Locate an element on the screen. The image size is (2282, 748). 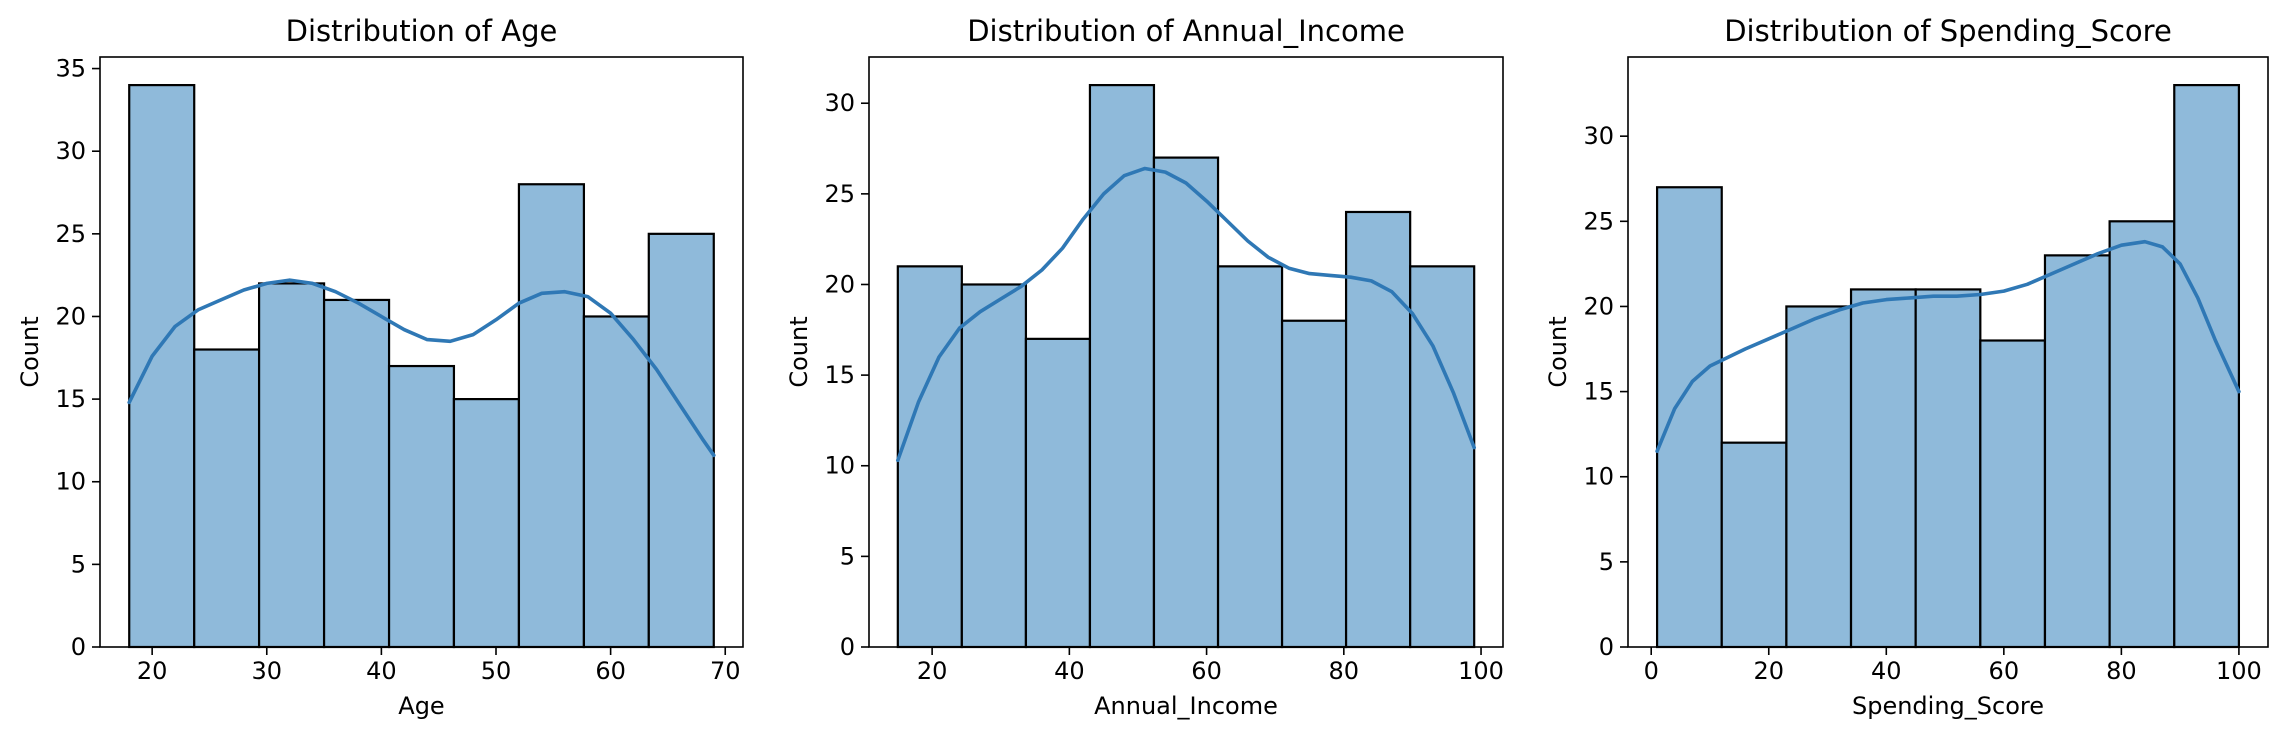
x-axis-label: Age is located at coordinates (421, 706).